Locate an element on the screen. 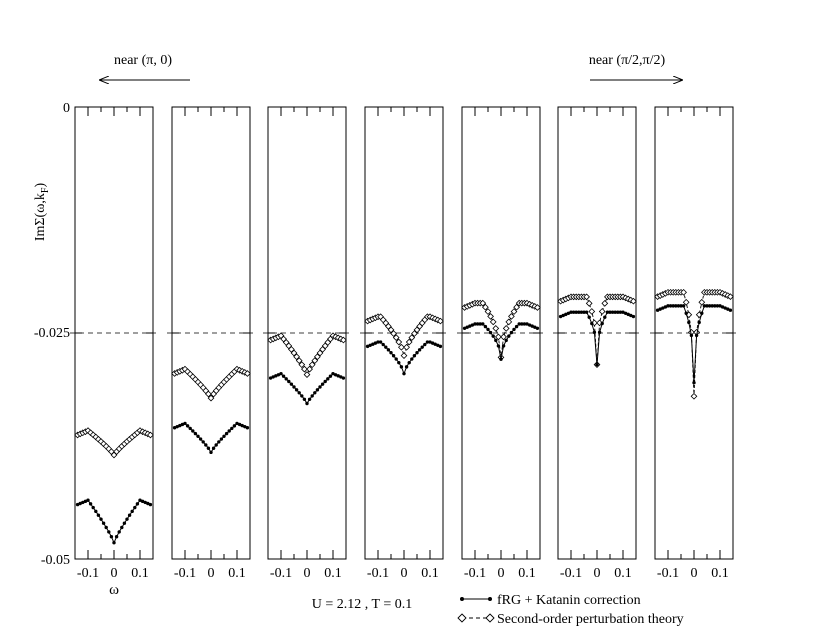  panel-2: -0.1 0 0.1 is located at coordinates (211, 343).